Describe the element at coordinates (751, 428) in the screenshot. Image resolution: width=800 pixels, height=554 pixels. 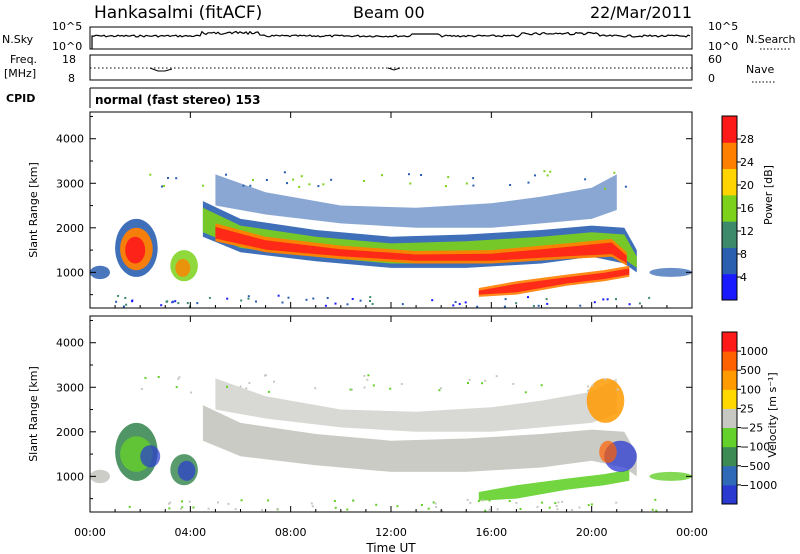
I see `colorbar-tick-label: −25` at that location.